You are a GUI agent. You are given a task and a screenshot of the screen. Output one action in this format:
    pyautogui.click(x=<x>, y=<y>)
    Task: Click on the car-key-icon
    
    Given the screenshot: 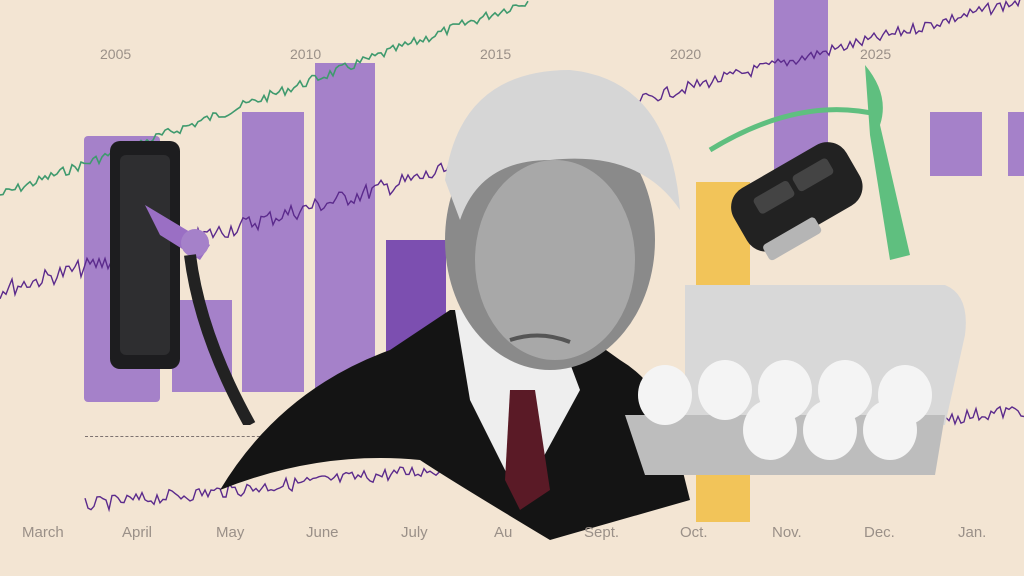 What is the action you would take?
    pyautogui.click(x=809, y=163)
    